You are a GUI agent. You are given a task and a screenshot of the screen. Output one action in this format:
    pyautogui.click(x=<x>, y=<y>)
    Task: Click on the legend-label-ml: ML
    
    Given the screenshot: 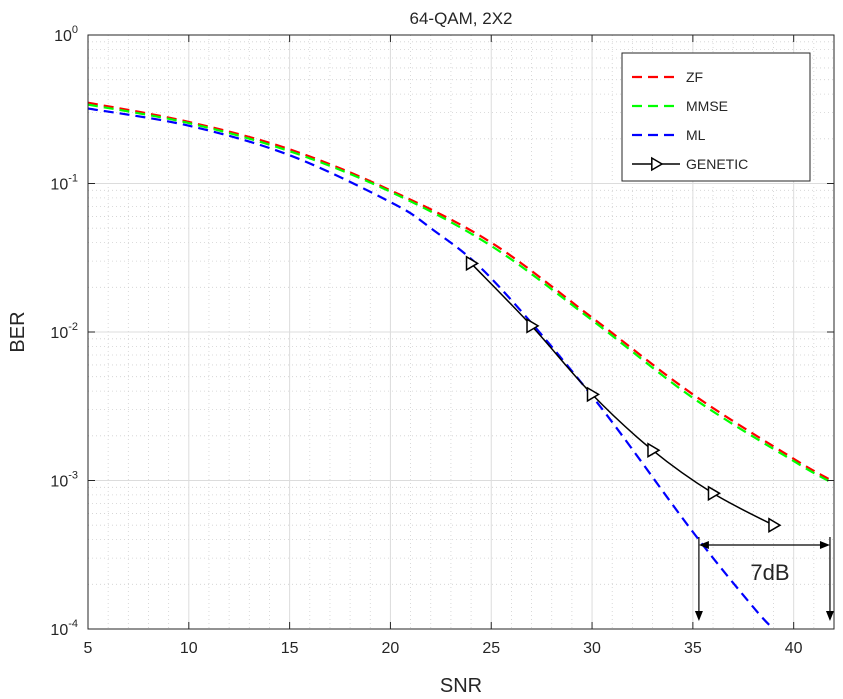 What is the action you would take?
    pyautogui.click(x=696, y=135)
    